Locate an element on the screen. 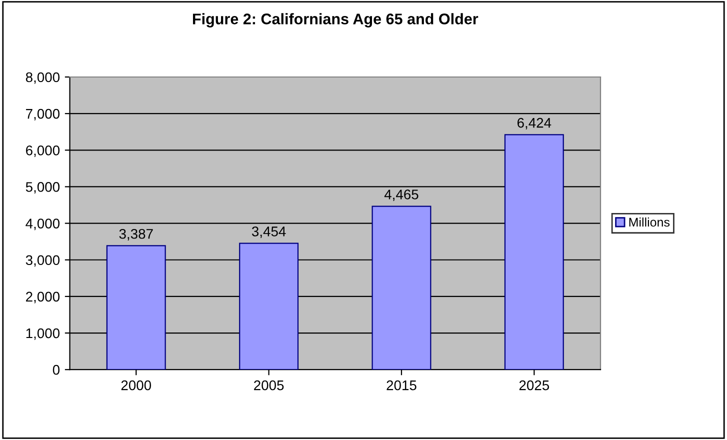 This screenshot has height=440, width=727. data-label: 3,387 is located at coordinates (136, 234).